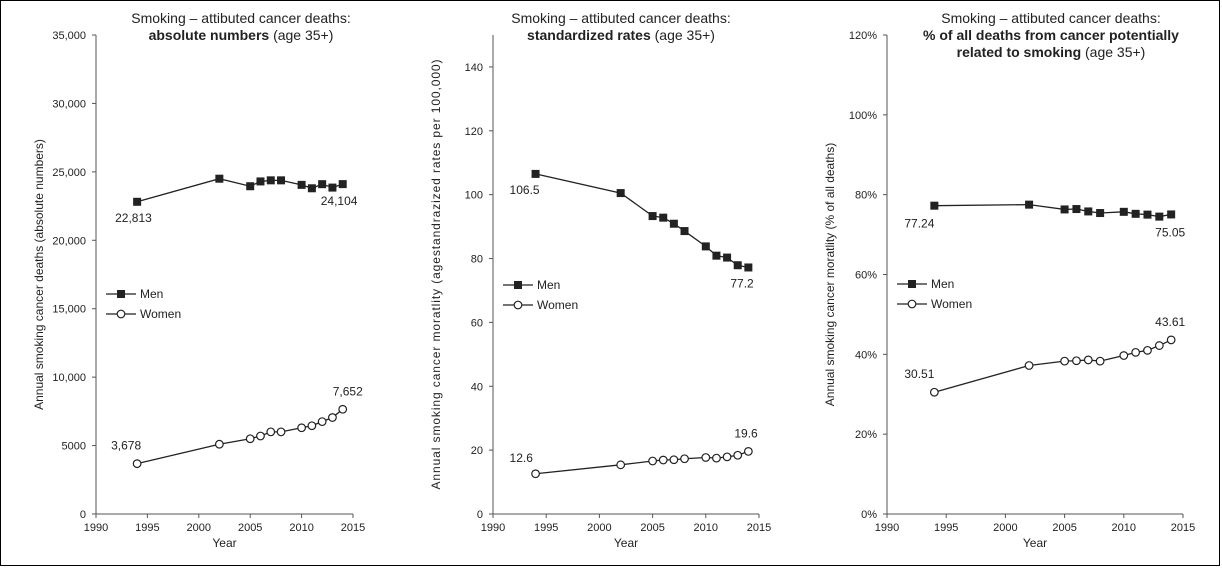  Describe the element at coordinates (126, 446) in the screenshot. I see `data-label: 3,678` at that location.